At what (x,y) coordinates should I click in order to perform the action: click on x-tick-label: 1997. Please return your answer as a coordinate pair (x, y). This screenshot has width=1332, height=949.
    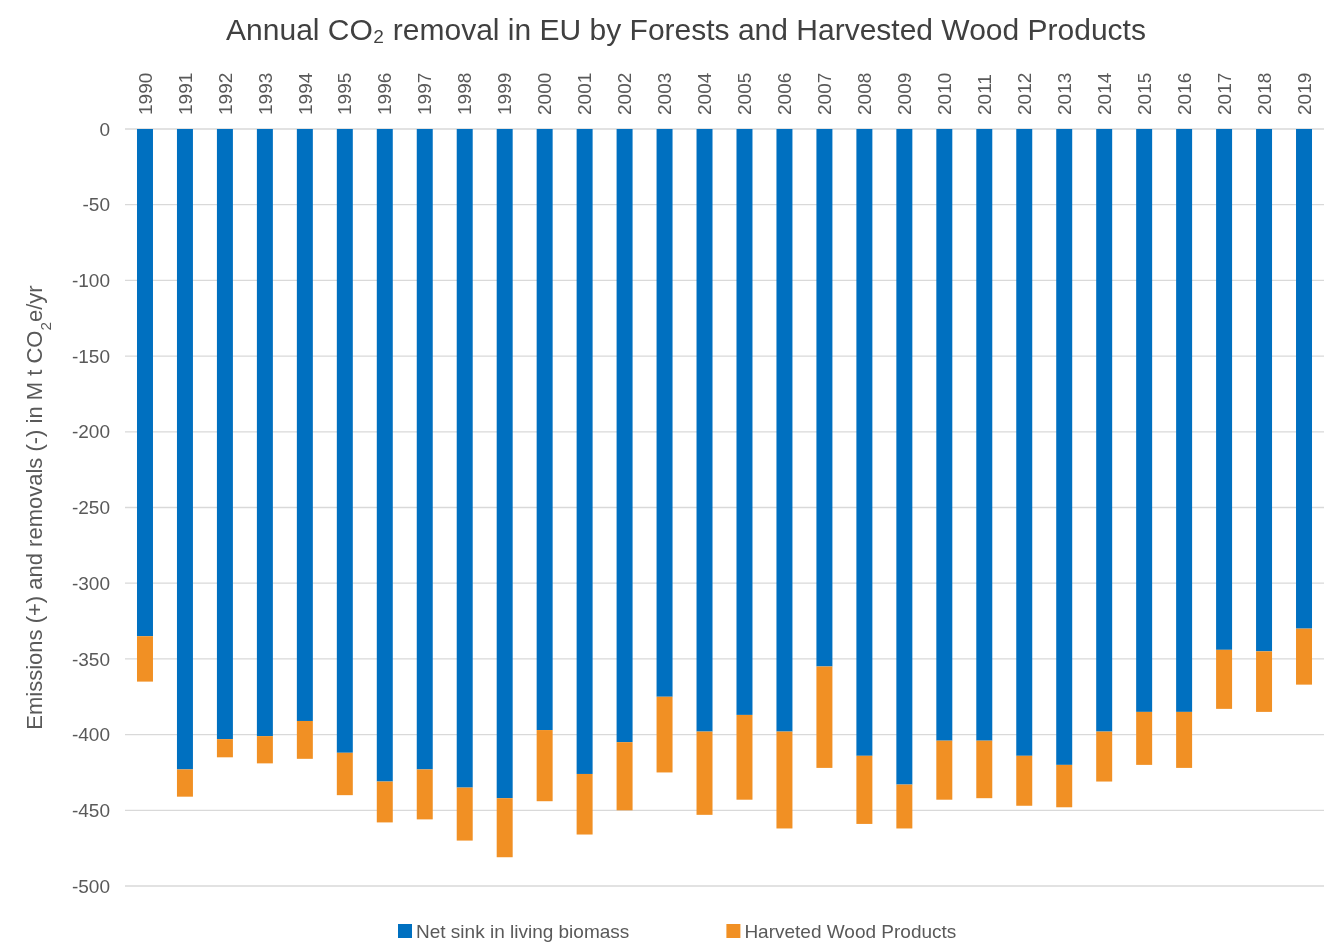
    Looking at the image, I should click on (425, 93).